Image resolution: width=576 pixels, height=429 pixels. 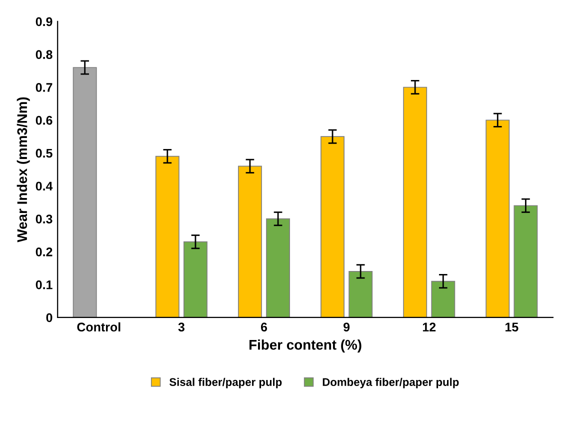 I want to click on x-axis-title: Fiber content (%), so click(x=306, y=346).